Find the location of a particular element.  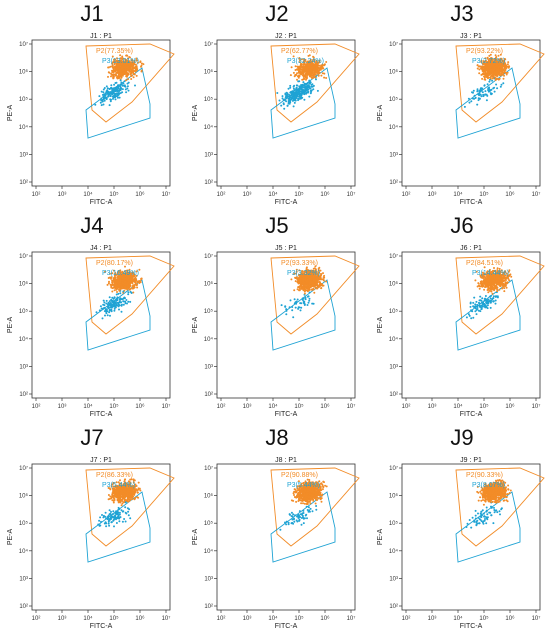

y-axis-label: PE-A is located at coordinates (380, 113).